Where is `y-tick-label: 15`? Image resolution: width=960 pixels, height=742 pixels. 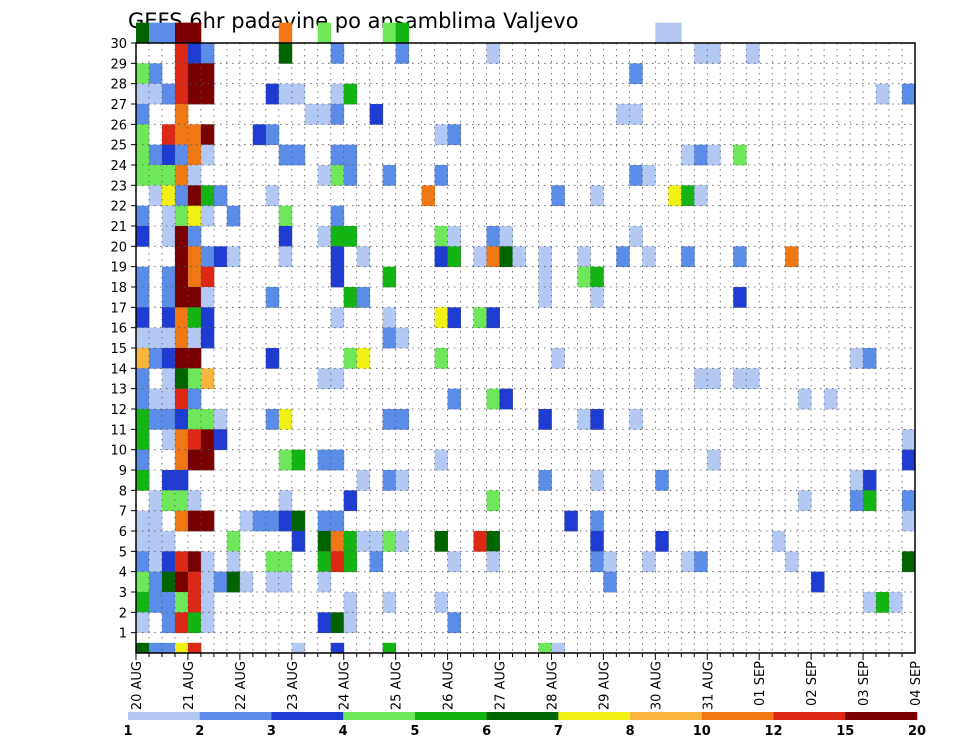
y-tick-label: 15 is located at coordinates (118, 349).